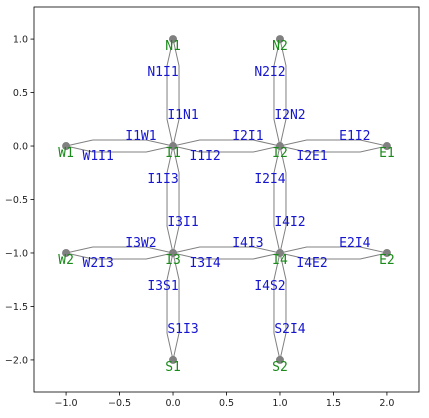 Image resolution: width=429 pixels, height=418 pixels. What do you see at coordinates (16, 360) in the screenshot?
I see `y-tick-label: −2.0` at bounding box center [16, 360].